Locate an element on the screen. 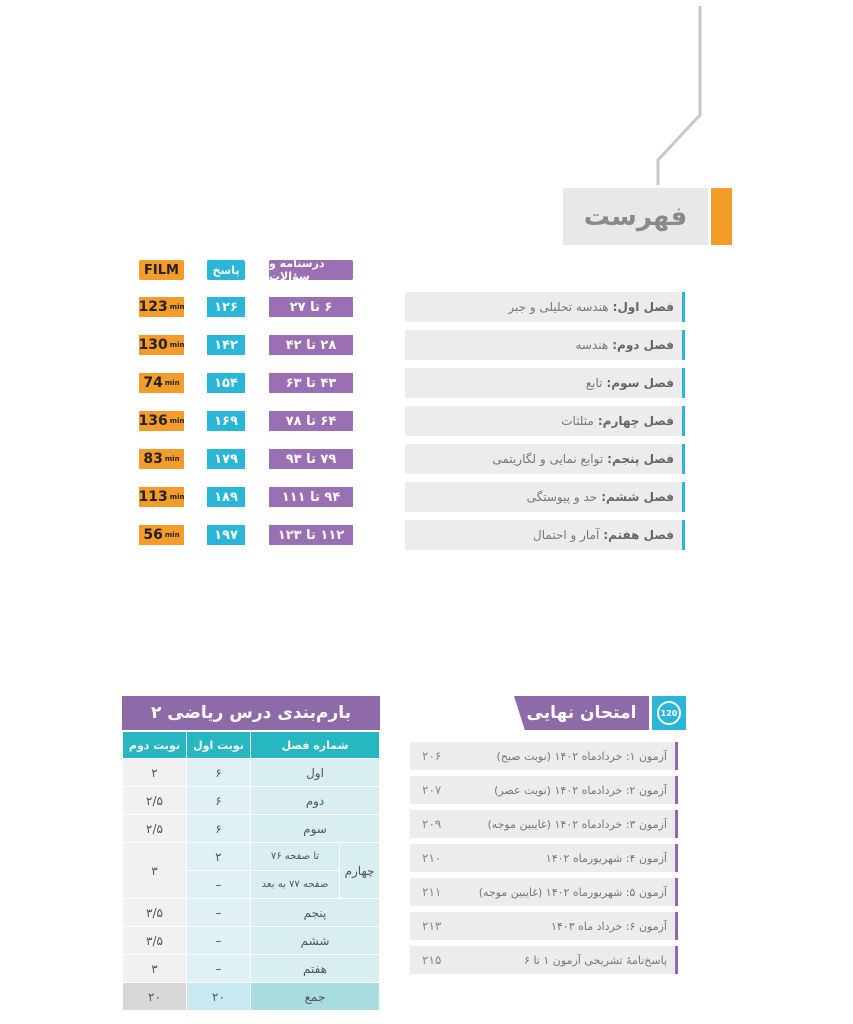 The width and height of the screenshot is (853, 1024). second-term-cell: ۲/۵ is located at coordinates (154, 828).